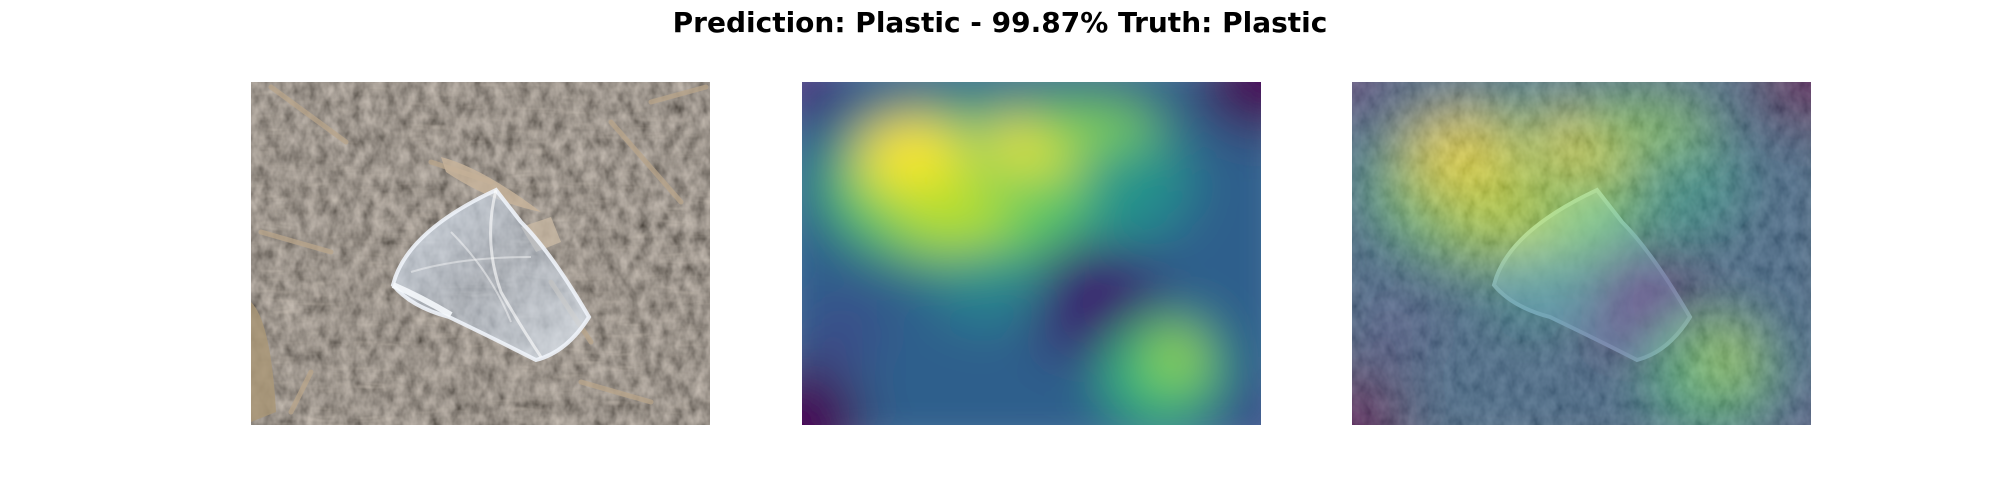 The height and width of the screenshot is (500, 2000). I want to click on plastic-cup, so click(491, 275).